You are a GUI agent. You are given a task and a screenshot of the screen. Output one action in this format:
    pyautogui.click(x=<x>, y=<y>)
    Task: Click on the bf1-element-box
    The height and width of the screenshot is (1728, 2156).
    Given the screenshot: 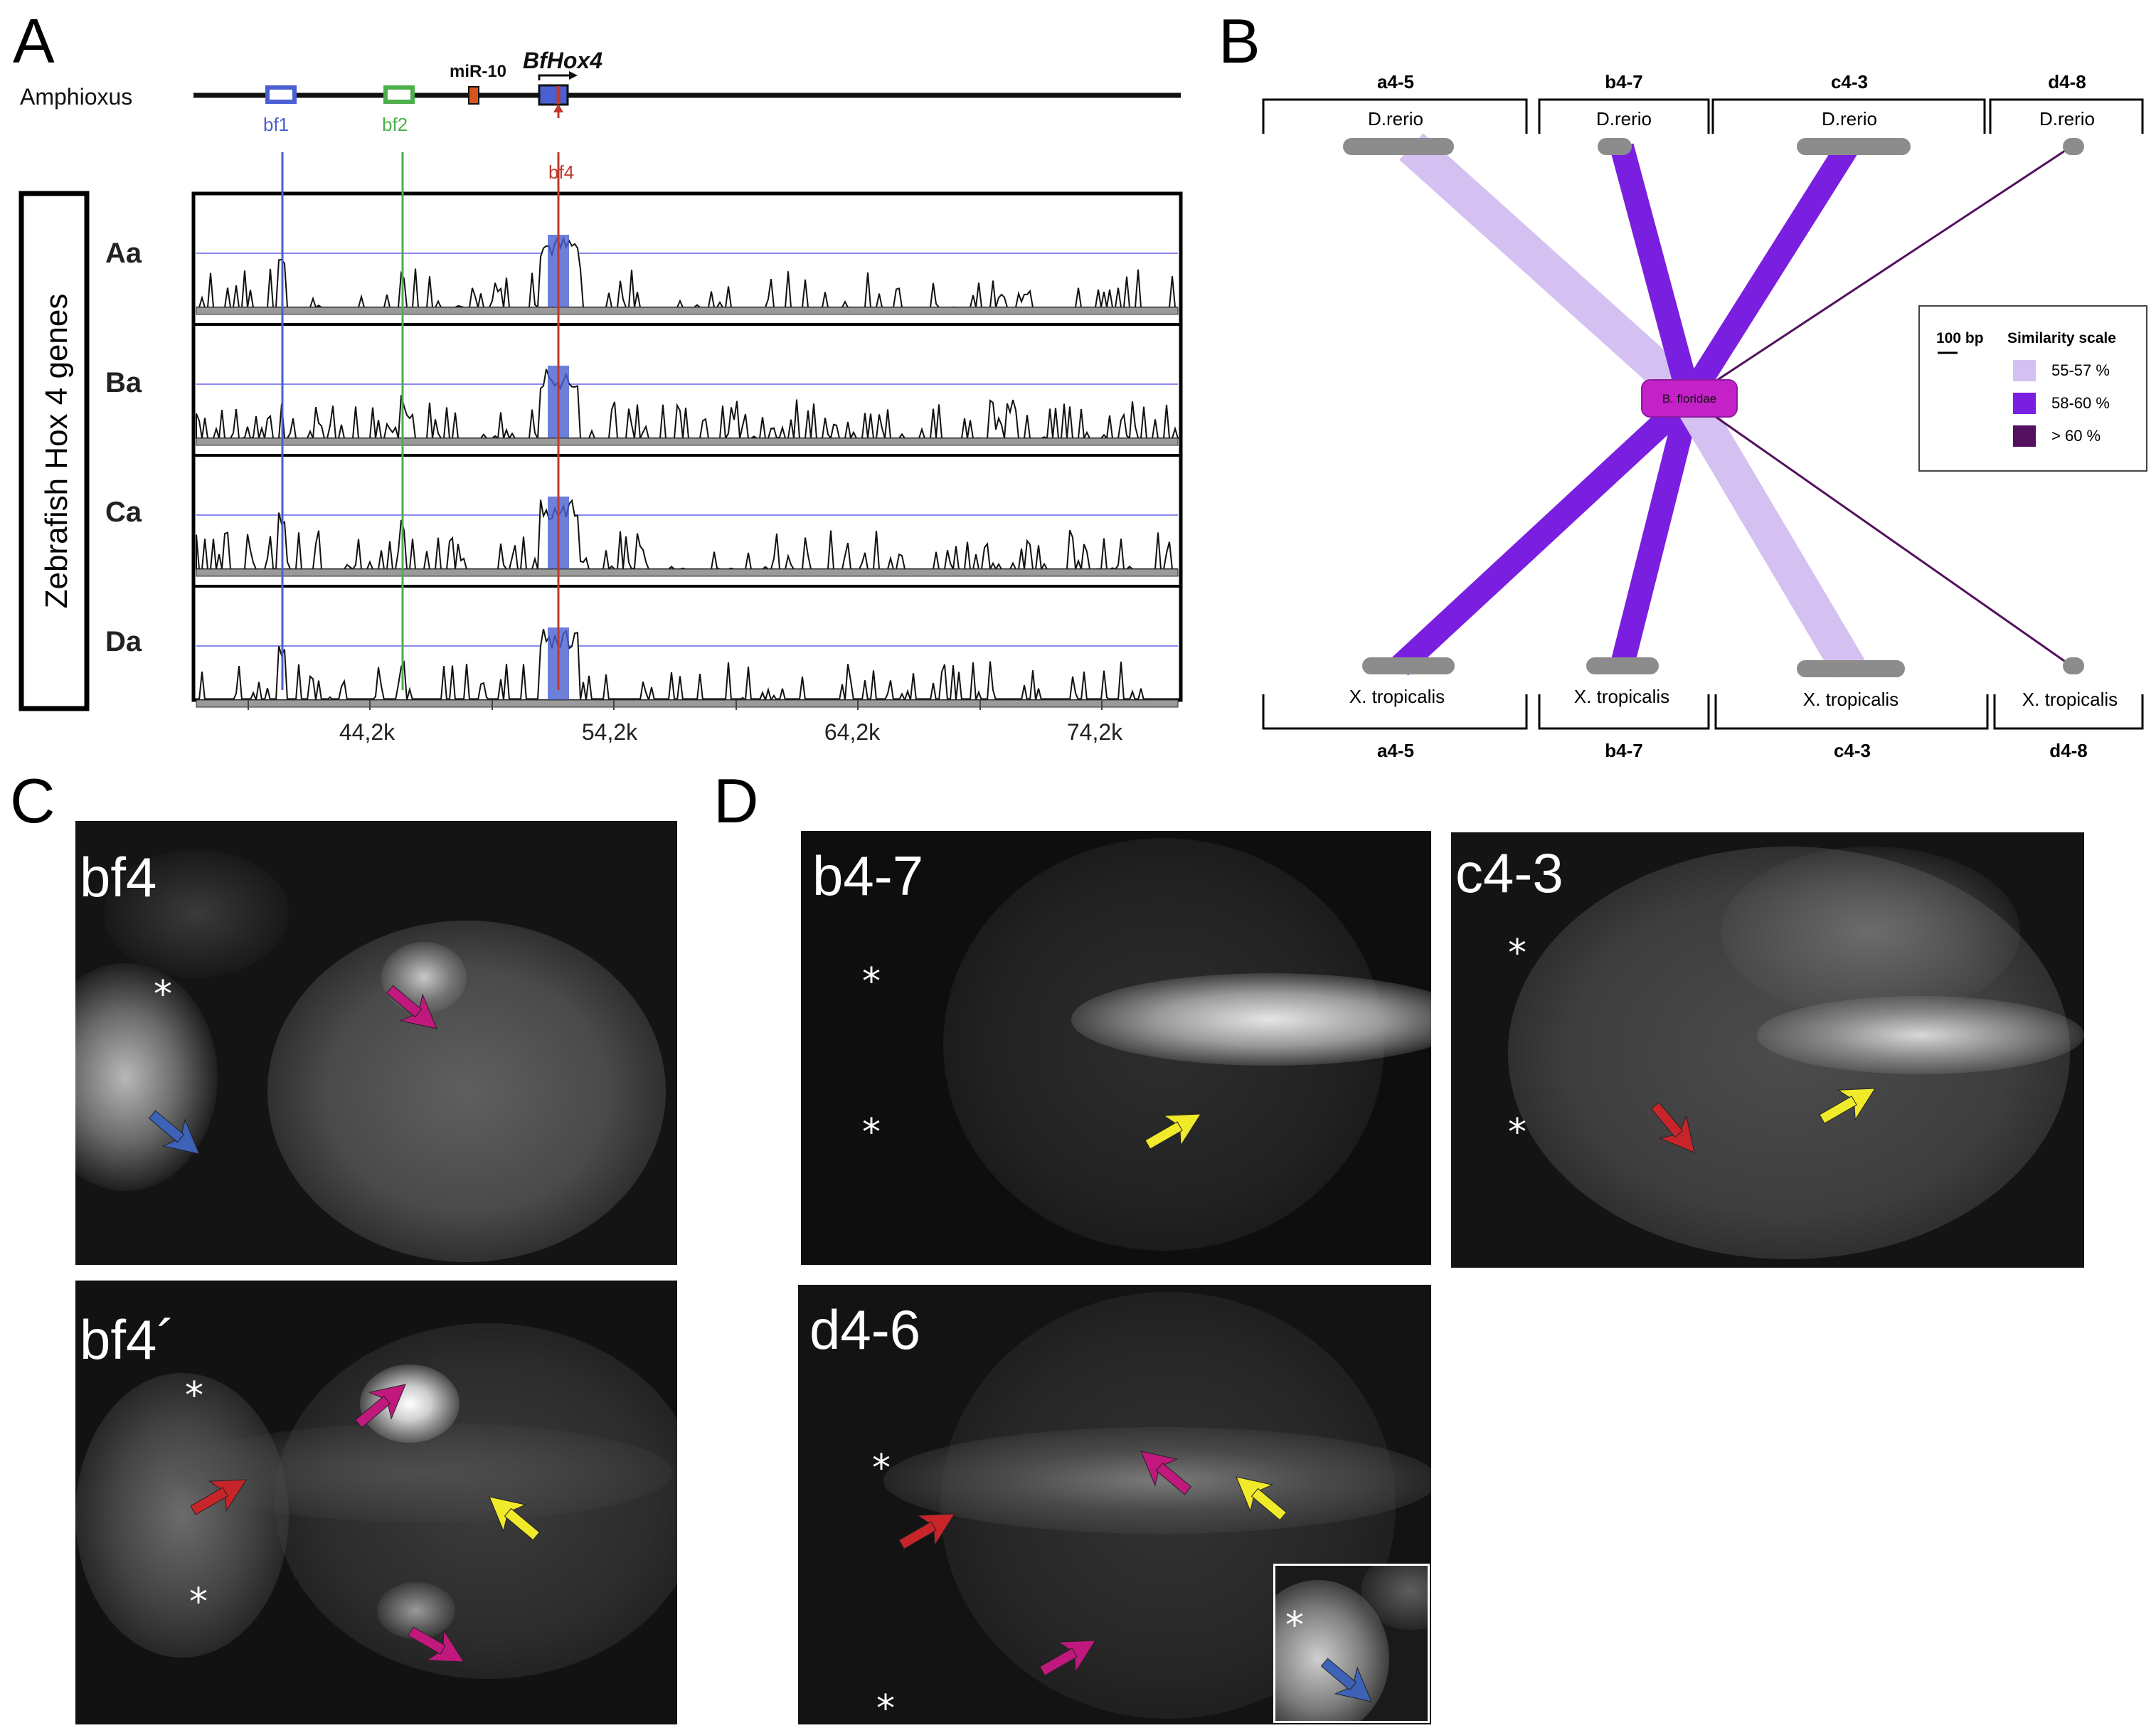 What is the action you would take?
    pyautogui.click(x=281, y=94)
    